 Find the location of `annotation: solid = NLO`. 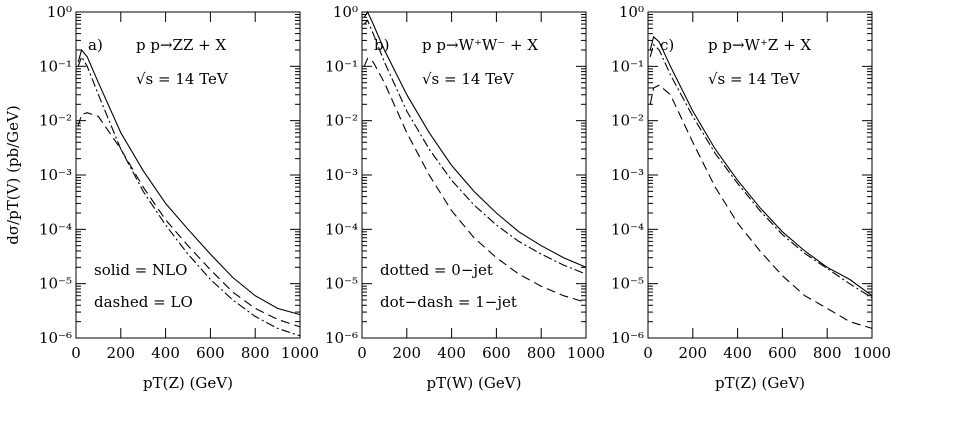

annotation: solid = NLO is located at coordinates (140, 270).